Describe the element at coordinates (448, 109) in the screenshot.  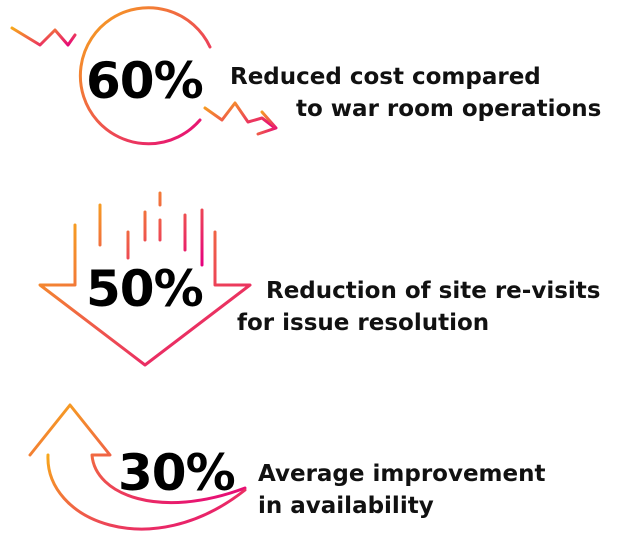
I see `description: to war room operations` at that location.